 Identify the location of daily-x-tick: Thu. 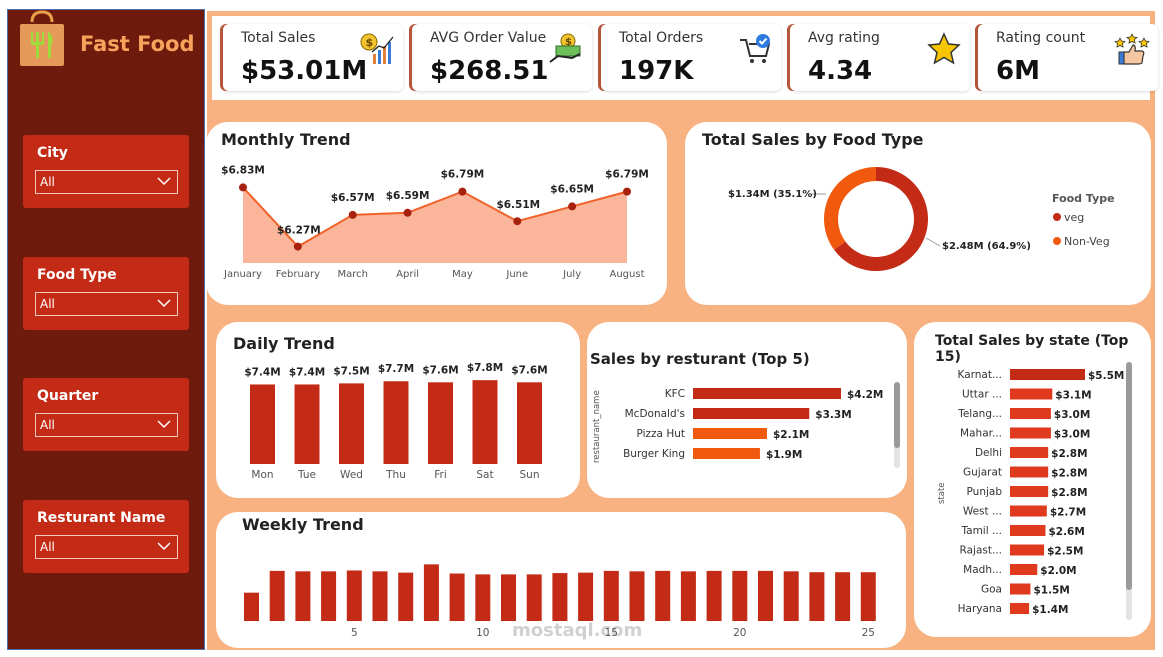
(395, 475).